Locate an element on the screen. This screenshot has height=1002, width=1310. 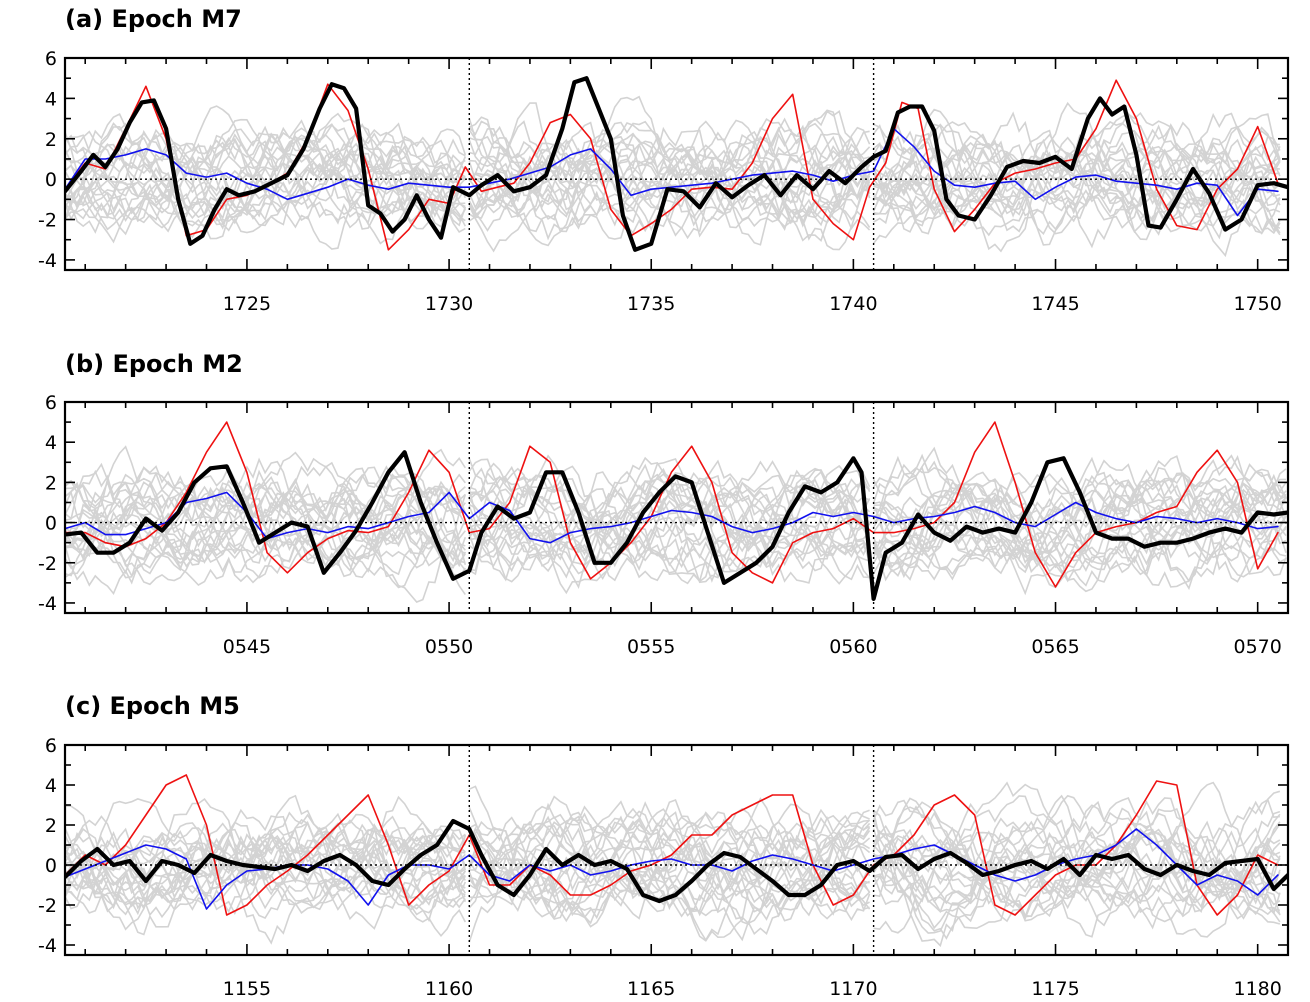
y-tick-label: -4 is located at coordinates (47, 261).